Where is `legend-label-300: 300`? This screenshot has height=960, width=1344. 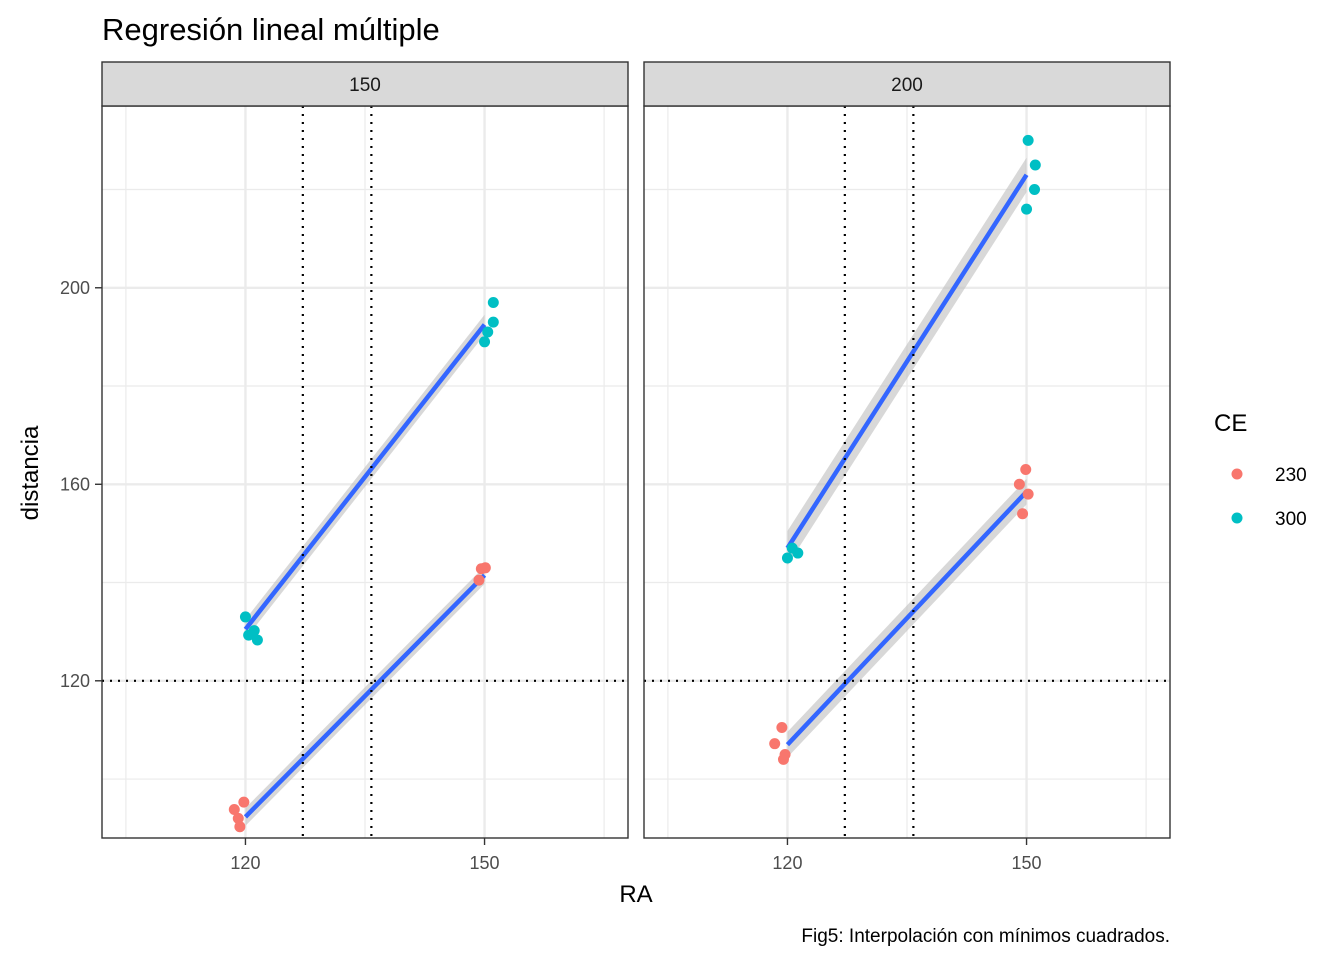
legend-label-300: 300 is located at coordinates (1291, 519).